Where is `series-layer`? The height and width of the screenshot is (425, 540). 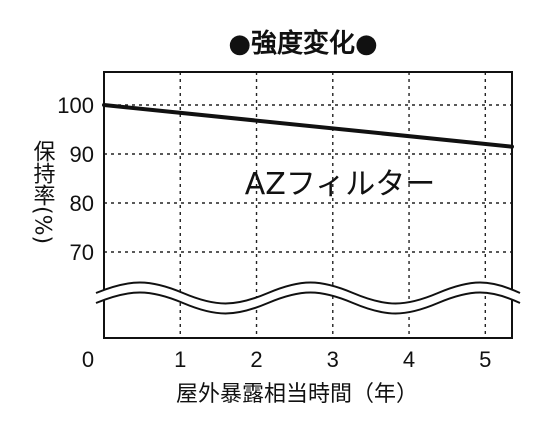
series-layer is located at coordinates (308, 126).